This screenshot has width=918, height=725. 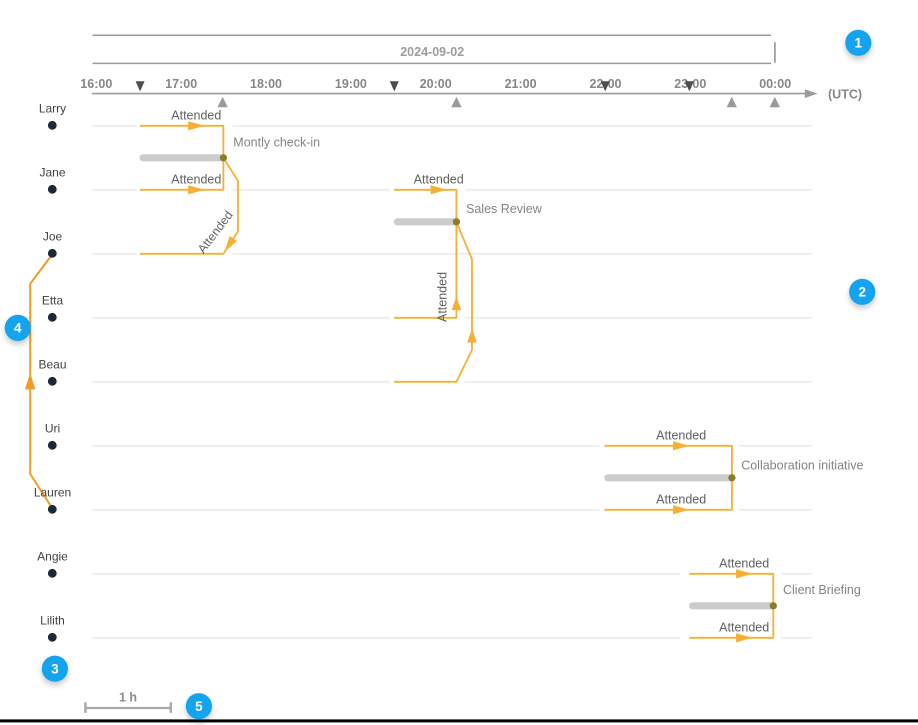 I want to click on svg-text: 4, so click(x=18, y=328).